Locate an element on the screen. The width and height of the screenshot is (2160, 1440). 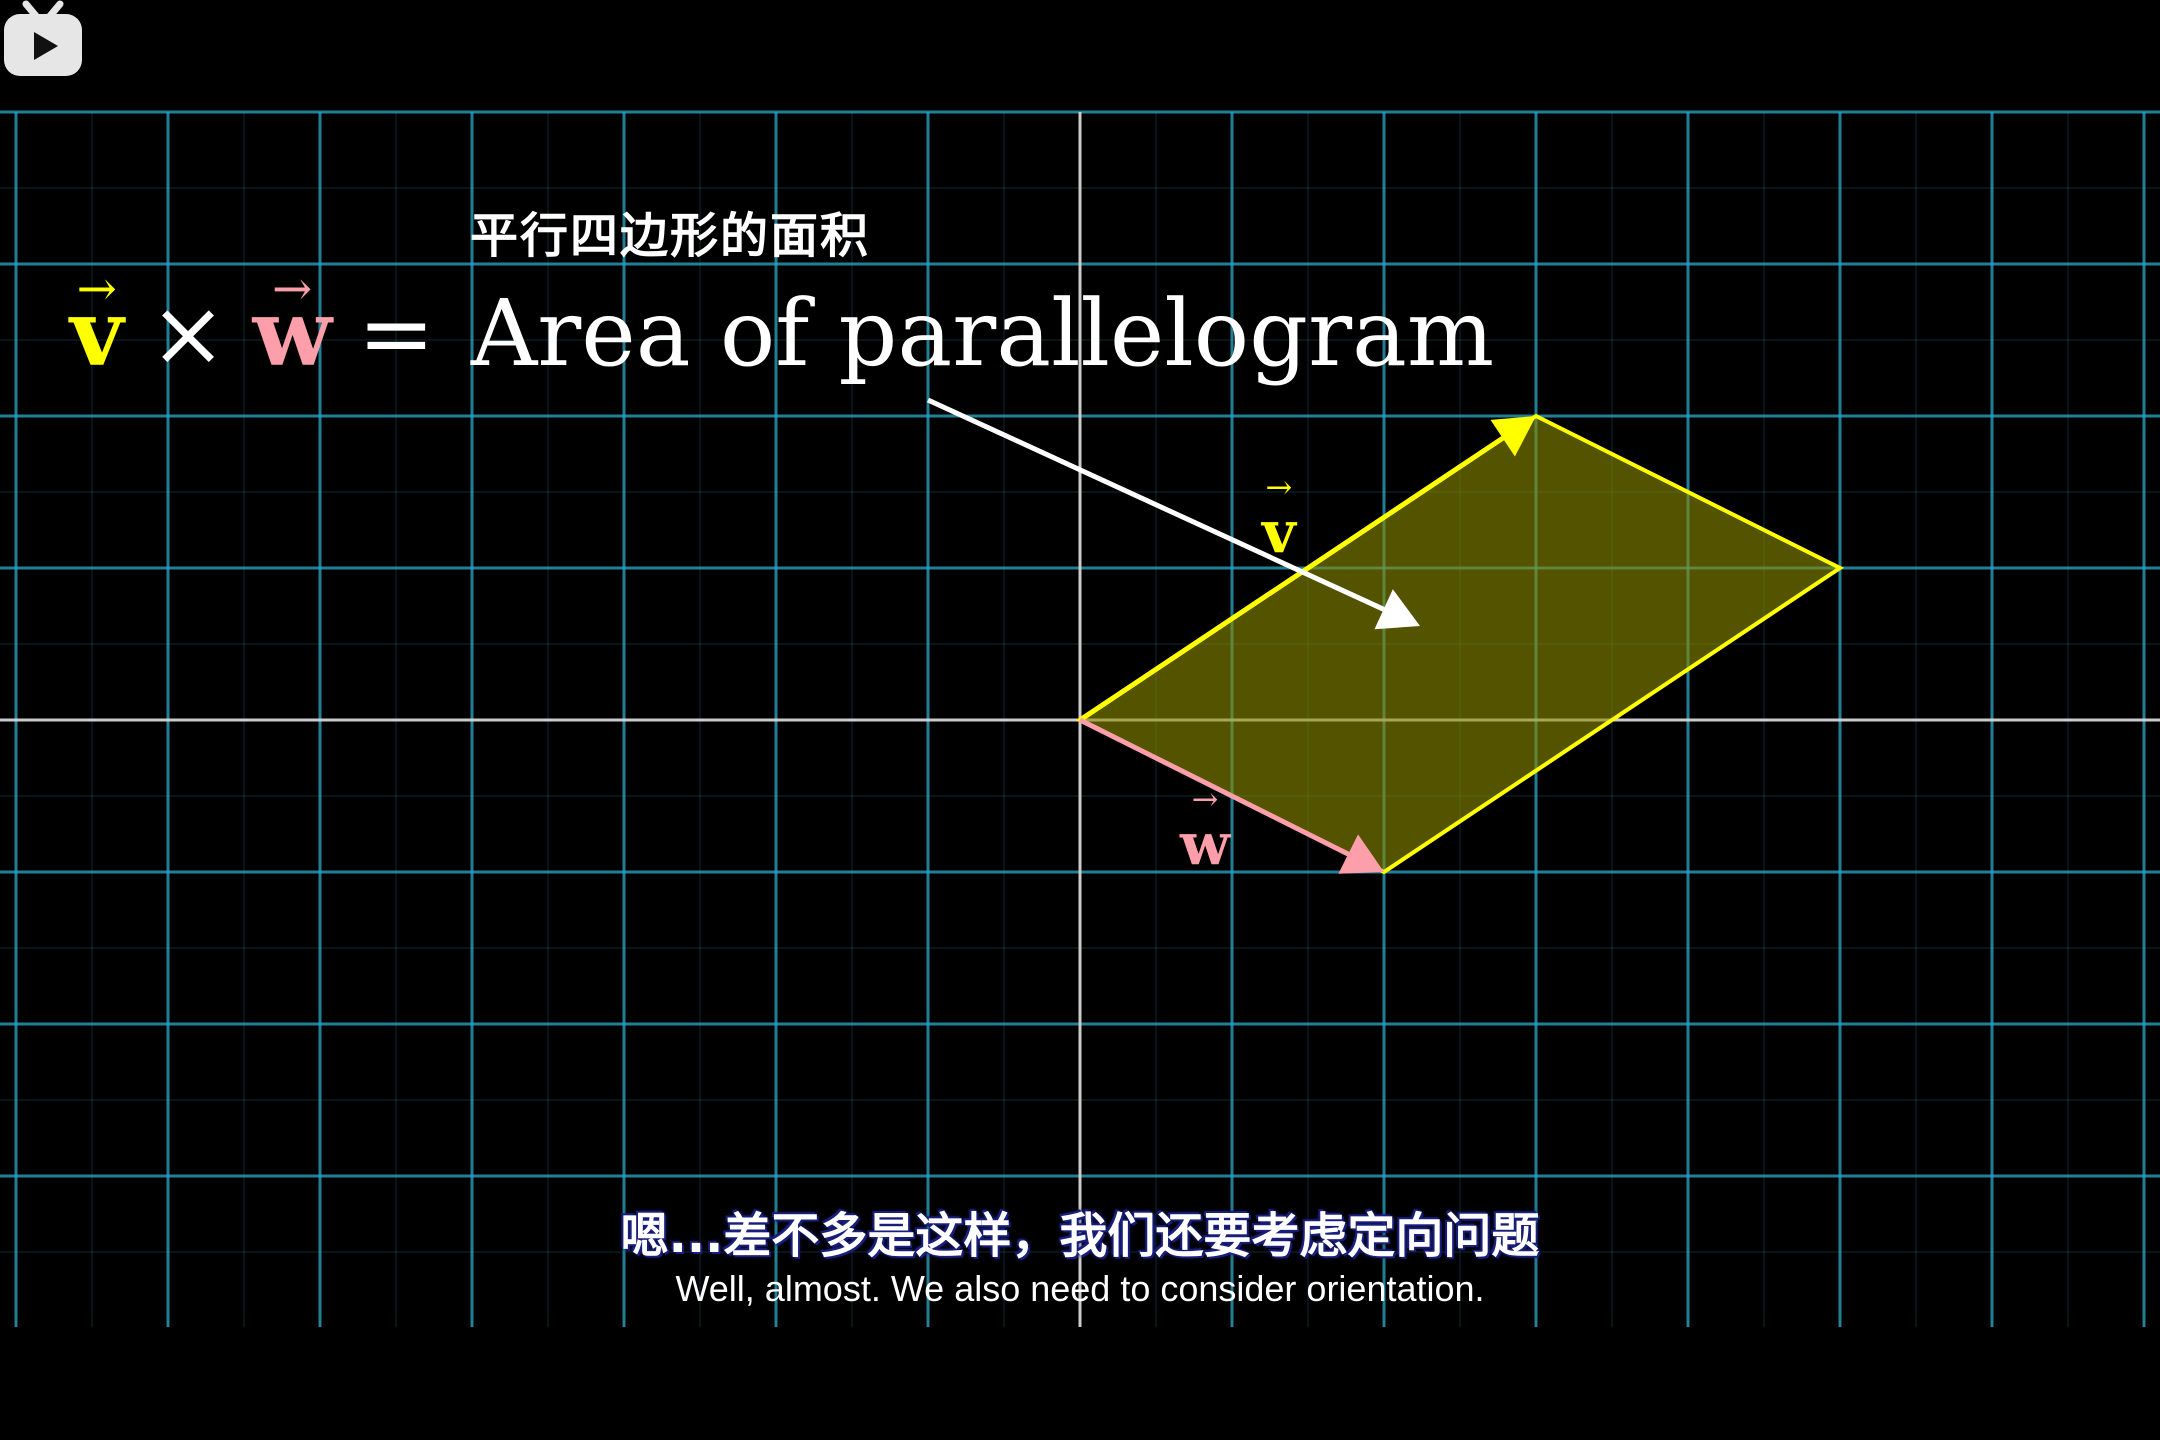
subtitle-chinese: 嗯...差不多是这样，我们还要考虑定向问题 is located at coordinates (1080, 1236).